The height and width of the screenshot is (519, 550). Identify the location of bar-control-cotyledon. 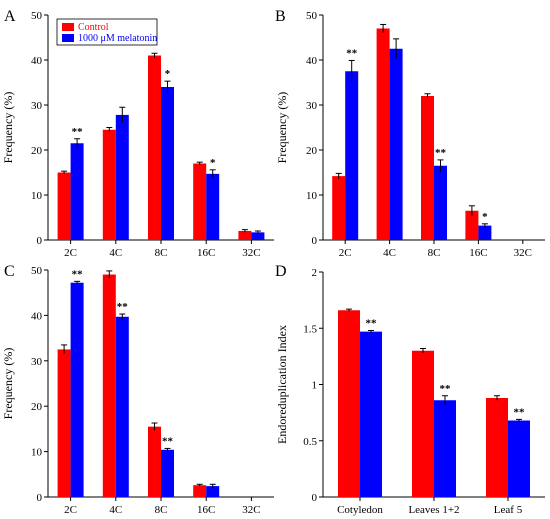
(349, 403).